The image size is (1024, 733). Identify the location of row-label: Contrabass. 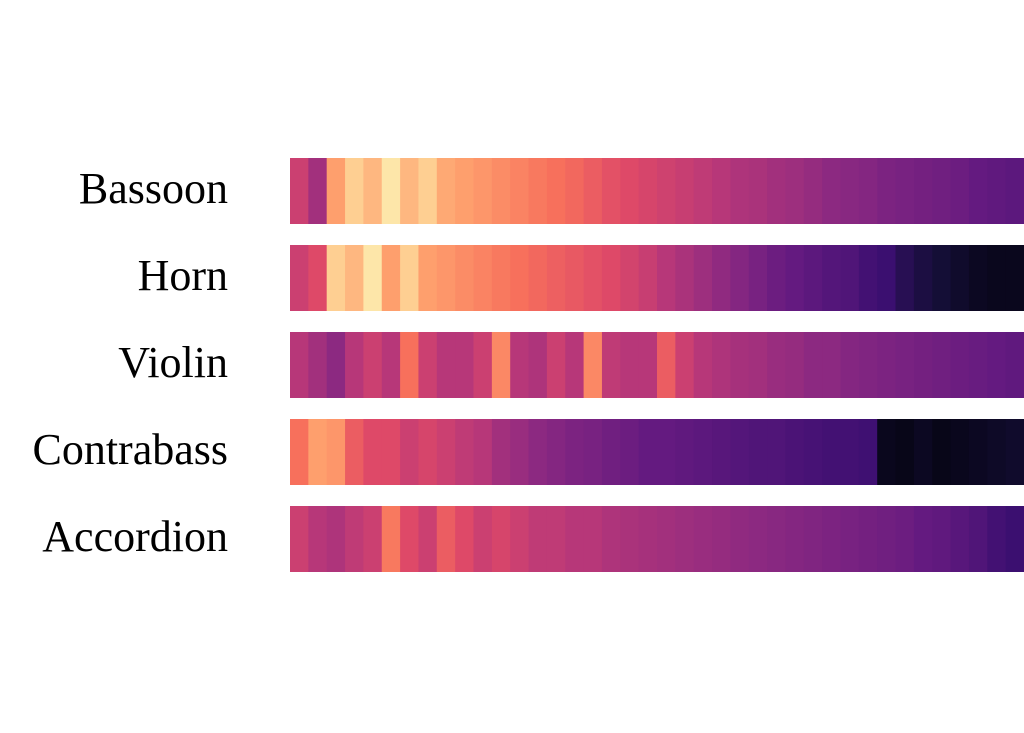
(130, 449).